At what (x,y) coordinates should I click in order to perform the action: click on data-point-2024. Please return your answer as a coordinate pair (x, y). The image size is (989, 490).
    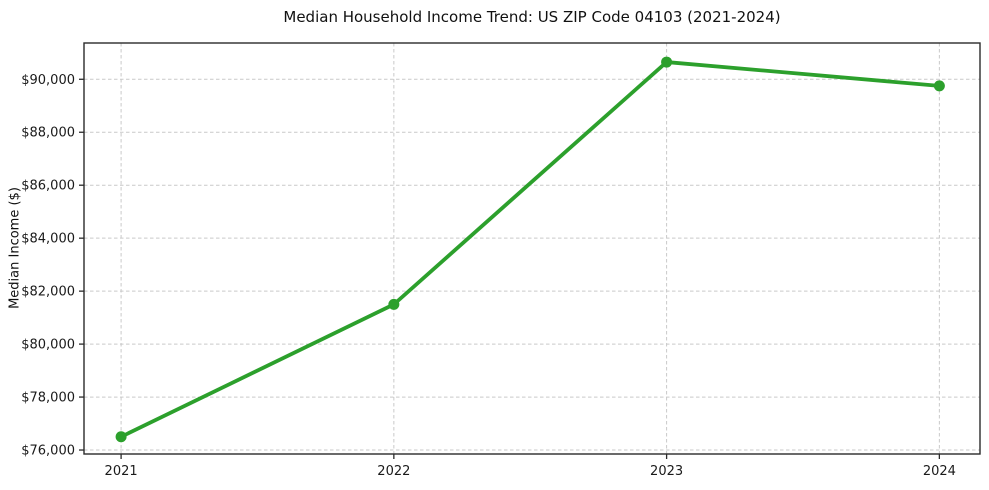
    Looking at the image, I should click on (939, 86).